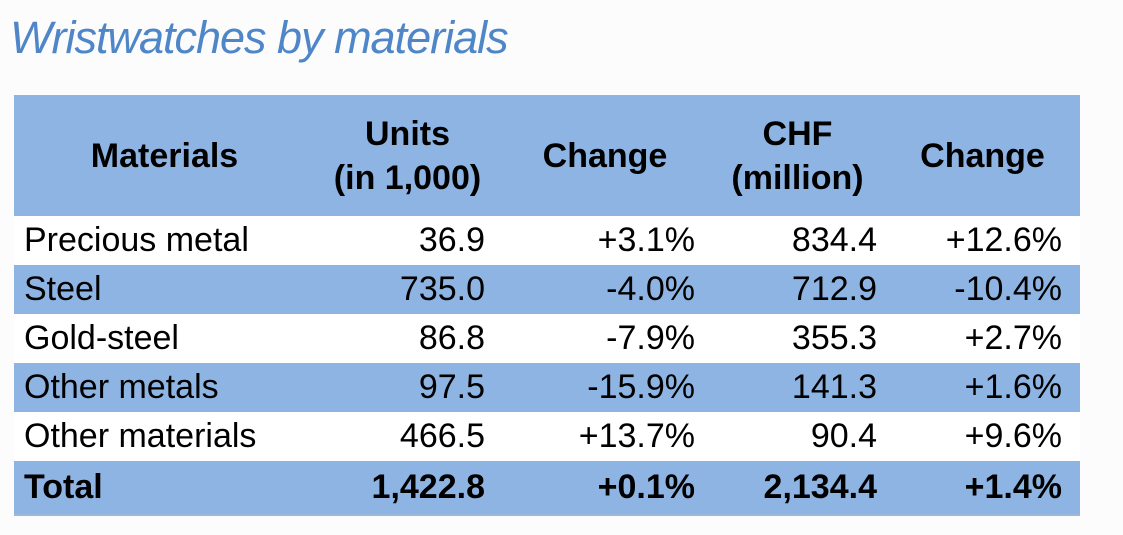  What do you see at coordinates (605, 338) in the screenshot?
I see `cell-units-change: -7.9%` at bounding box center [605, 338].